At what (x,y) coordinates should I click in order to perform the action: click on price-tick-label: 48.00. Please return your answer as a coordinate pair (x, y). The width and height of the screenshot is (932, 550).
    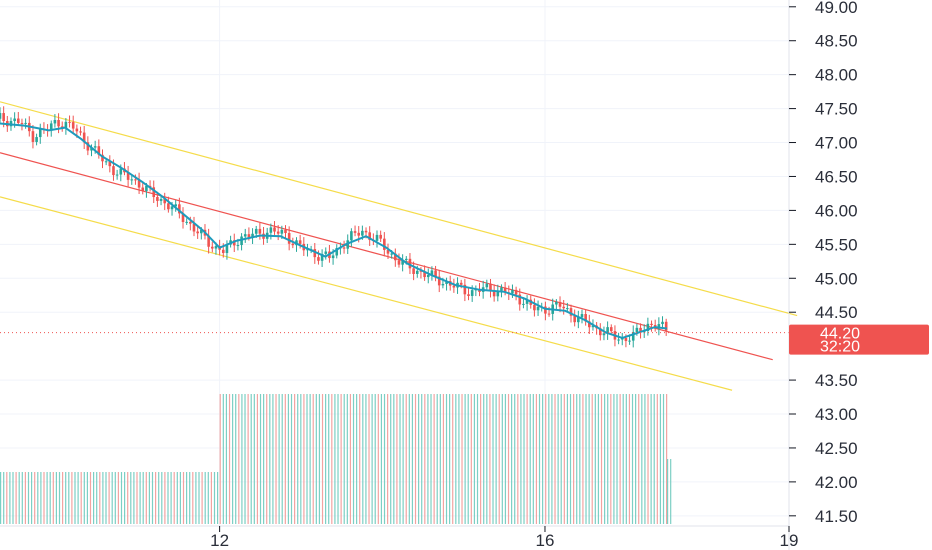
    Looking at the image, I should click on (836, 75).